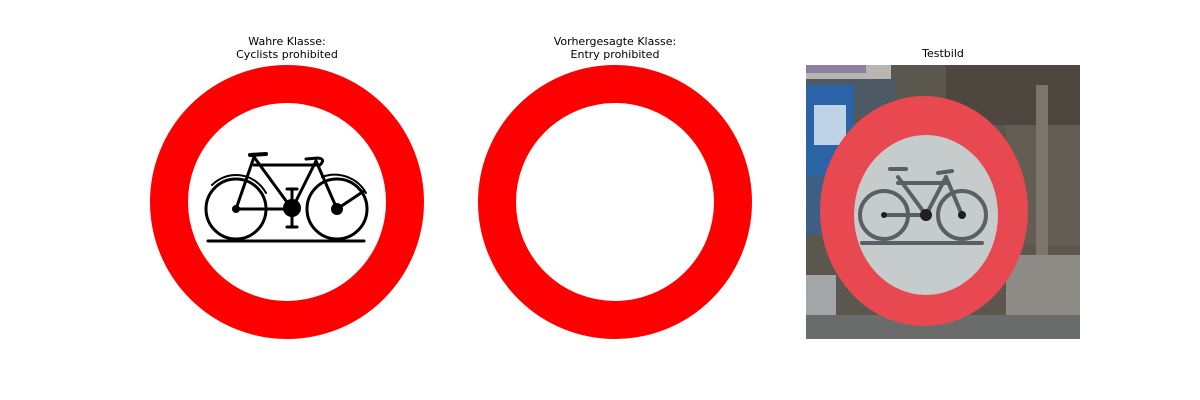 This screenshot has width=1200, height=400. Describe the element at coordinates (615, 54) in the screenshot. I see `predicted-class-name: Entry prohibited` at that location.